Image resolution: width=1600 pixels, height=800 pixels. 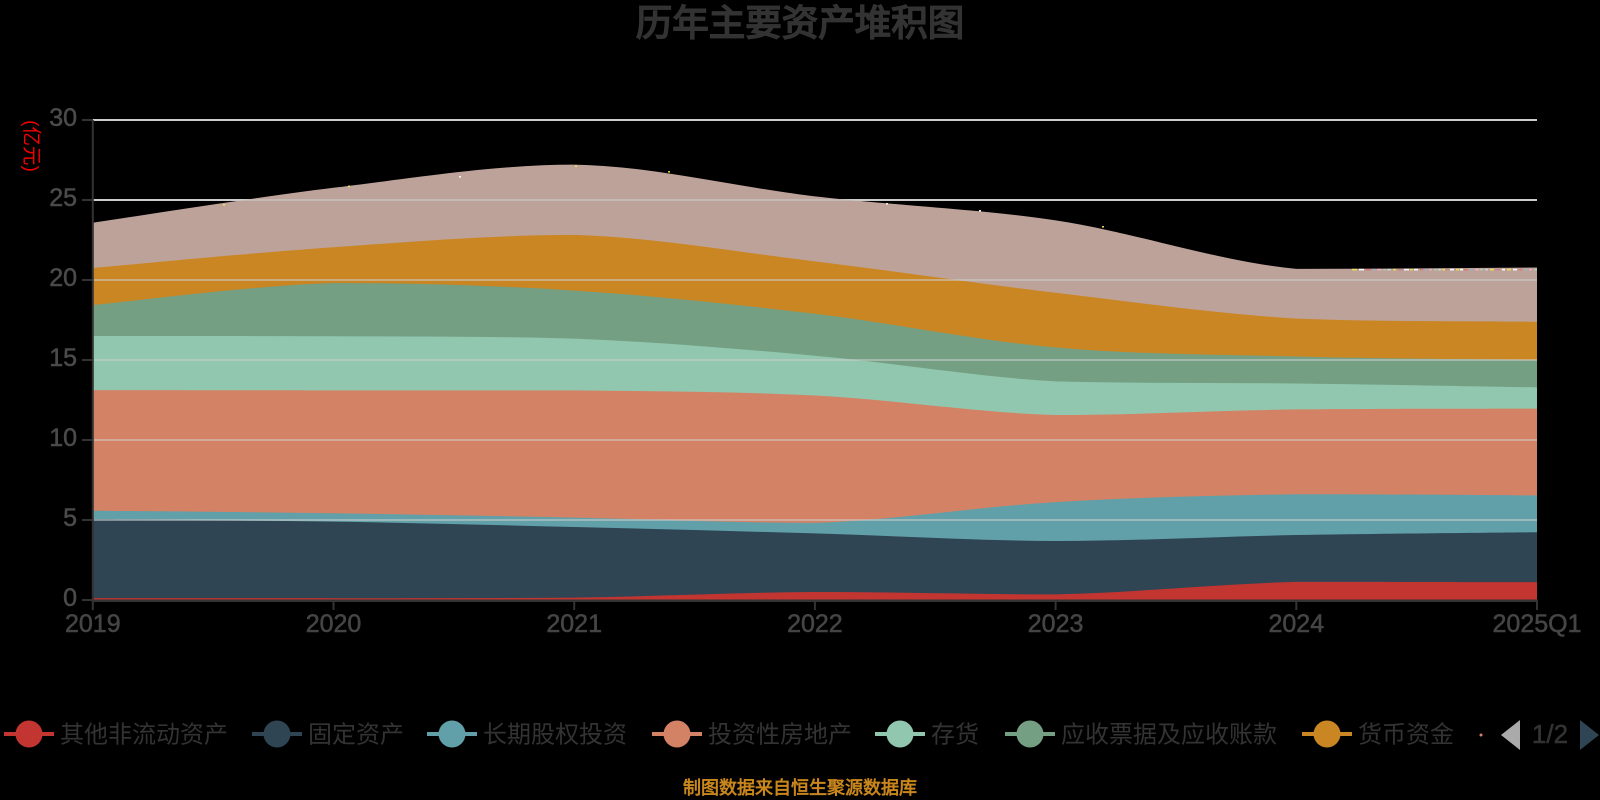 What do you see at coordinates (1296, 624) in the screenshot?
I see `svg-text: 2024` at bounding box center [1296, 624].